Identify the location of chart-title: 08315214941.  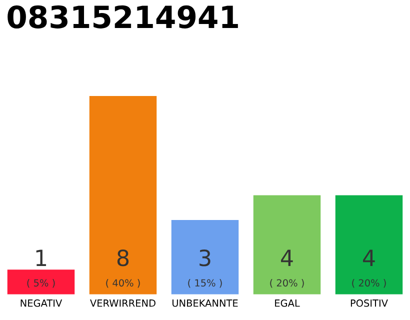
(123, 16).